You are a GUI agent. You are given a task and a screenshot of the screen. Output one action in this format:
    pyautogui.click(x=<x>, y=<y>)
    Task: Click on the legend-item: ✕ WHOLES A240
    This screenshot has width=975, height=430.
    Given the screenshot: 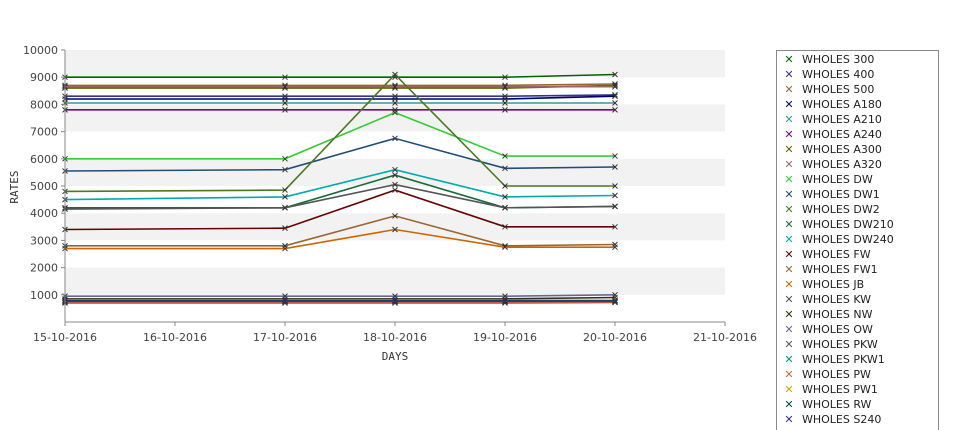 What is the action you would take?
    pyautogui.click(x=857, y=134)
    